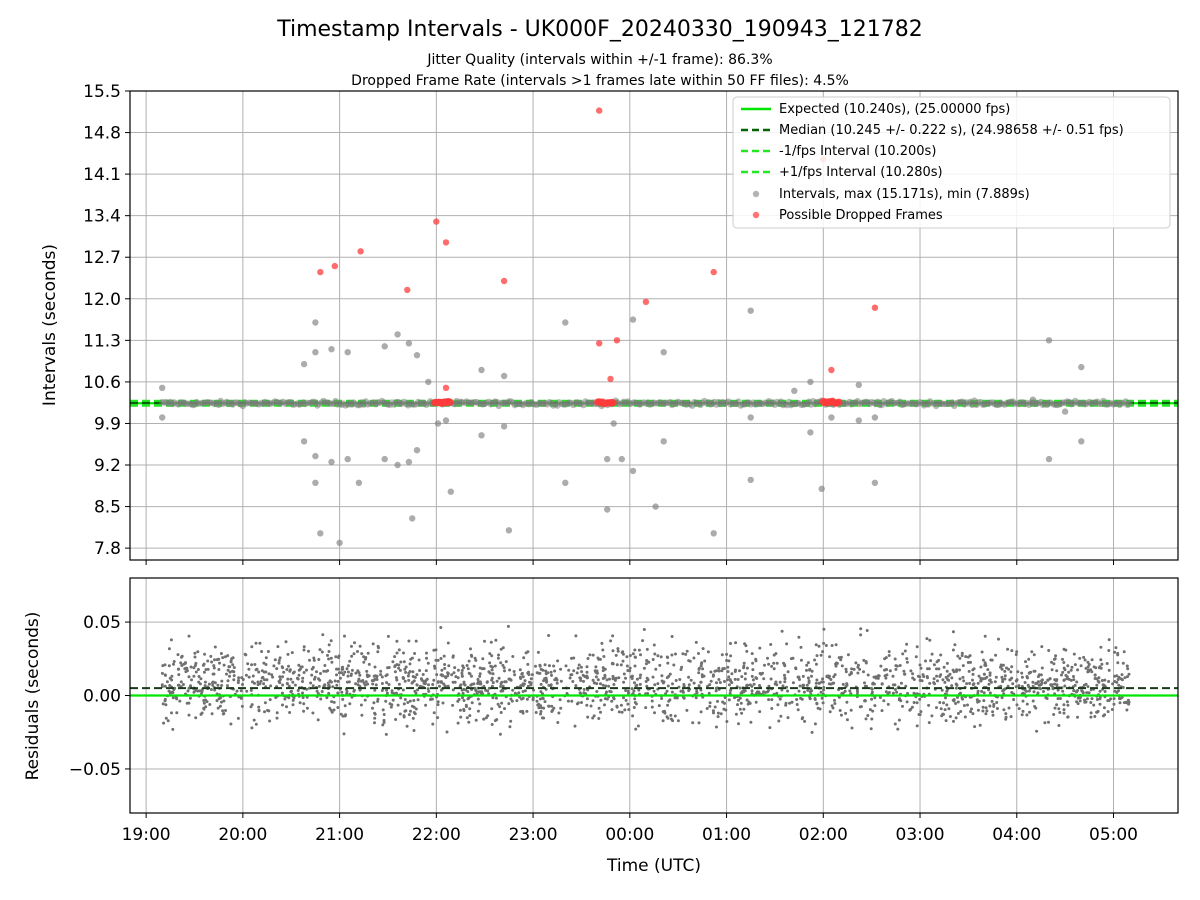 The width and height of the screenshot is (1200, 900). What do you see at coordinates (726, 835) in the screenshot?
I see `x-tick-label: 01:00` at bounding box center [726, 835].